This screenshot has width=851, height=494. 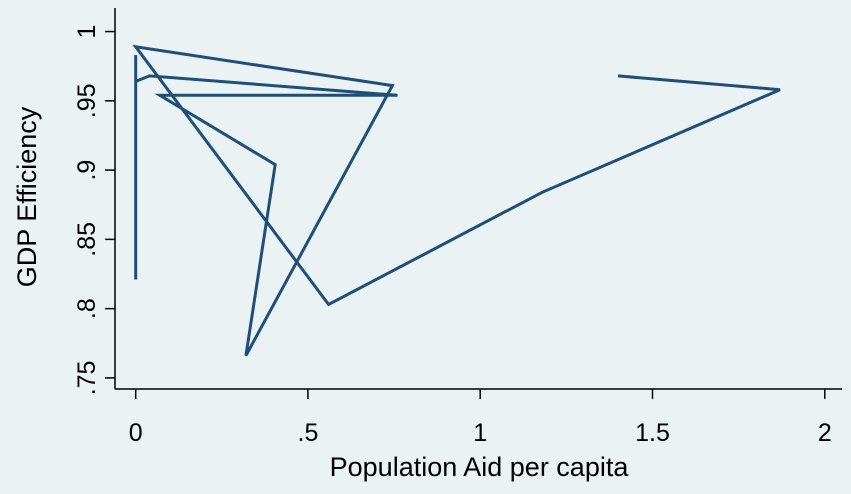 I want to click on y-tick-label: .9, so click(x=87, y=170).